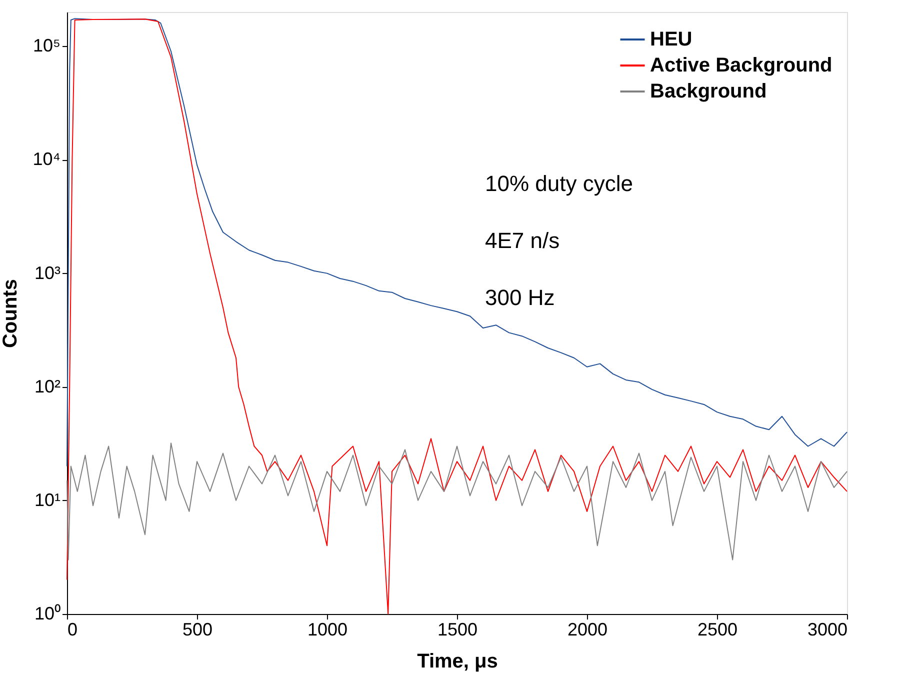 This screenshot has width=919, height=700. Describe the element at coordinates (671, 39) in the screenshot. I see `legend-label: HEU` at that location.